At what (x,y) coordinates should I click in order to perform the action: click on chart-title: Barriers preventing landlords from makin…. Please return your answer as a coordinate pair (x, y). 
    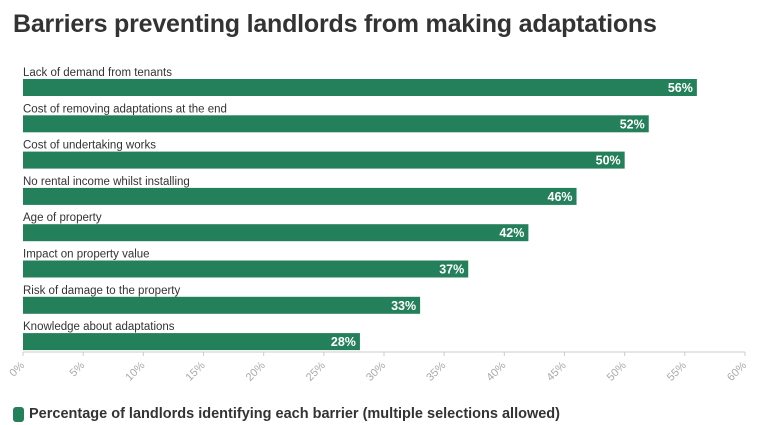
    Looking at the image, I should click on (335, 24).